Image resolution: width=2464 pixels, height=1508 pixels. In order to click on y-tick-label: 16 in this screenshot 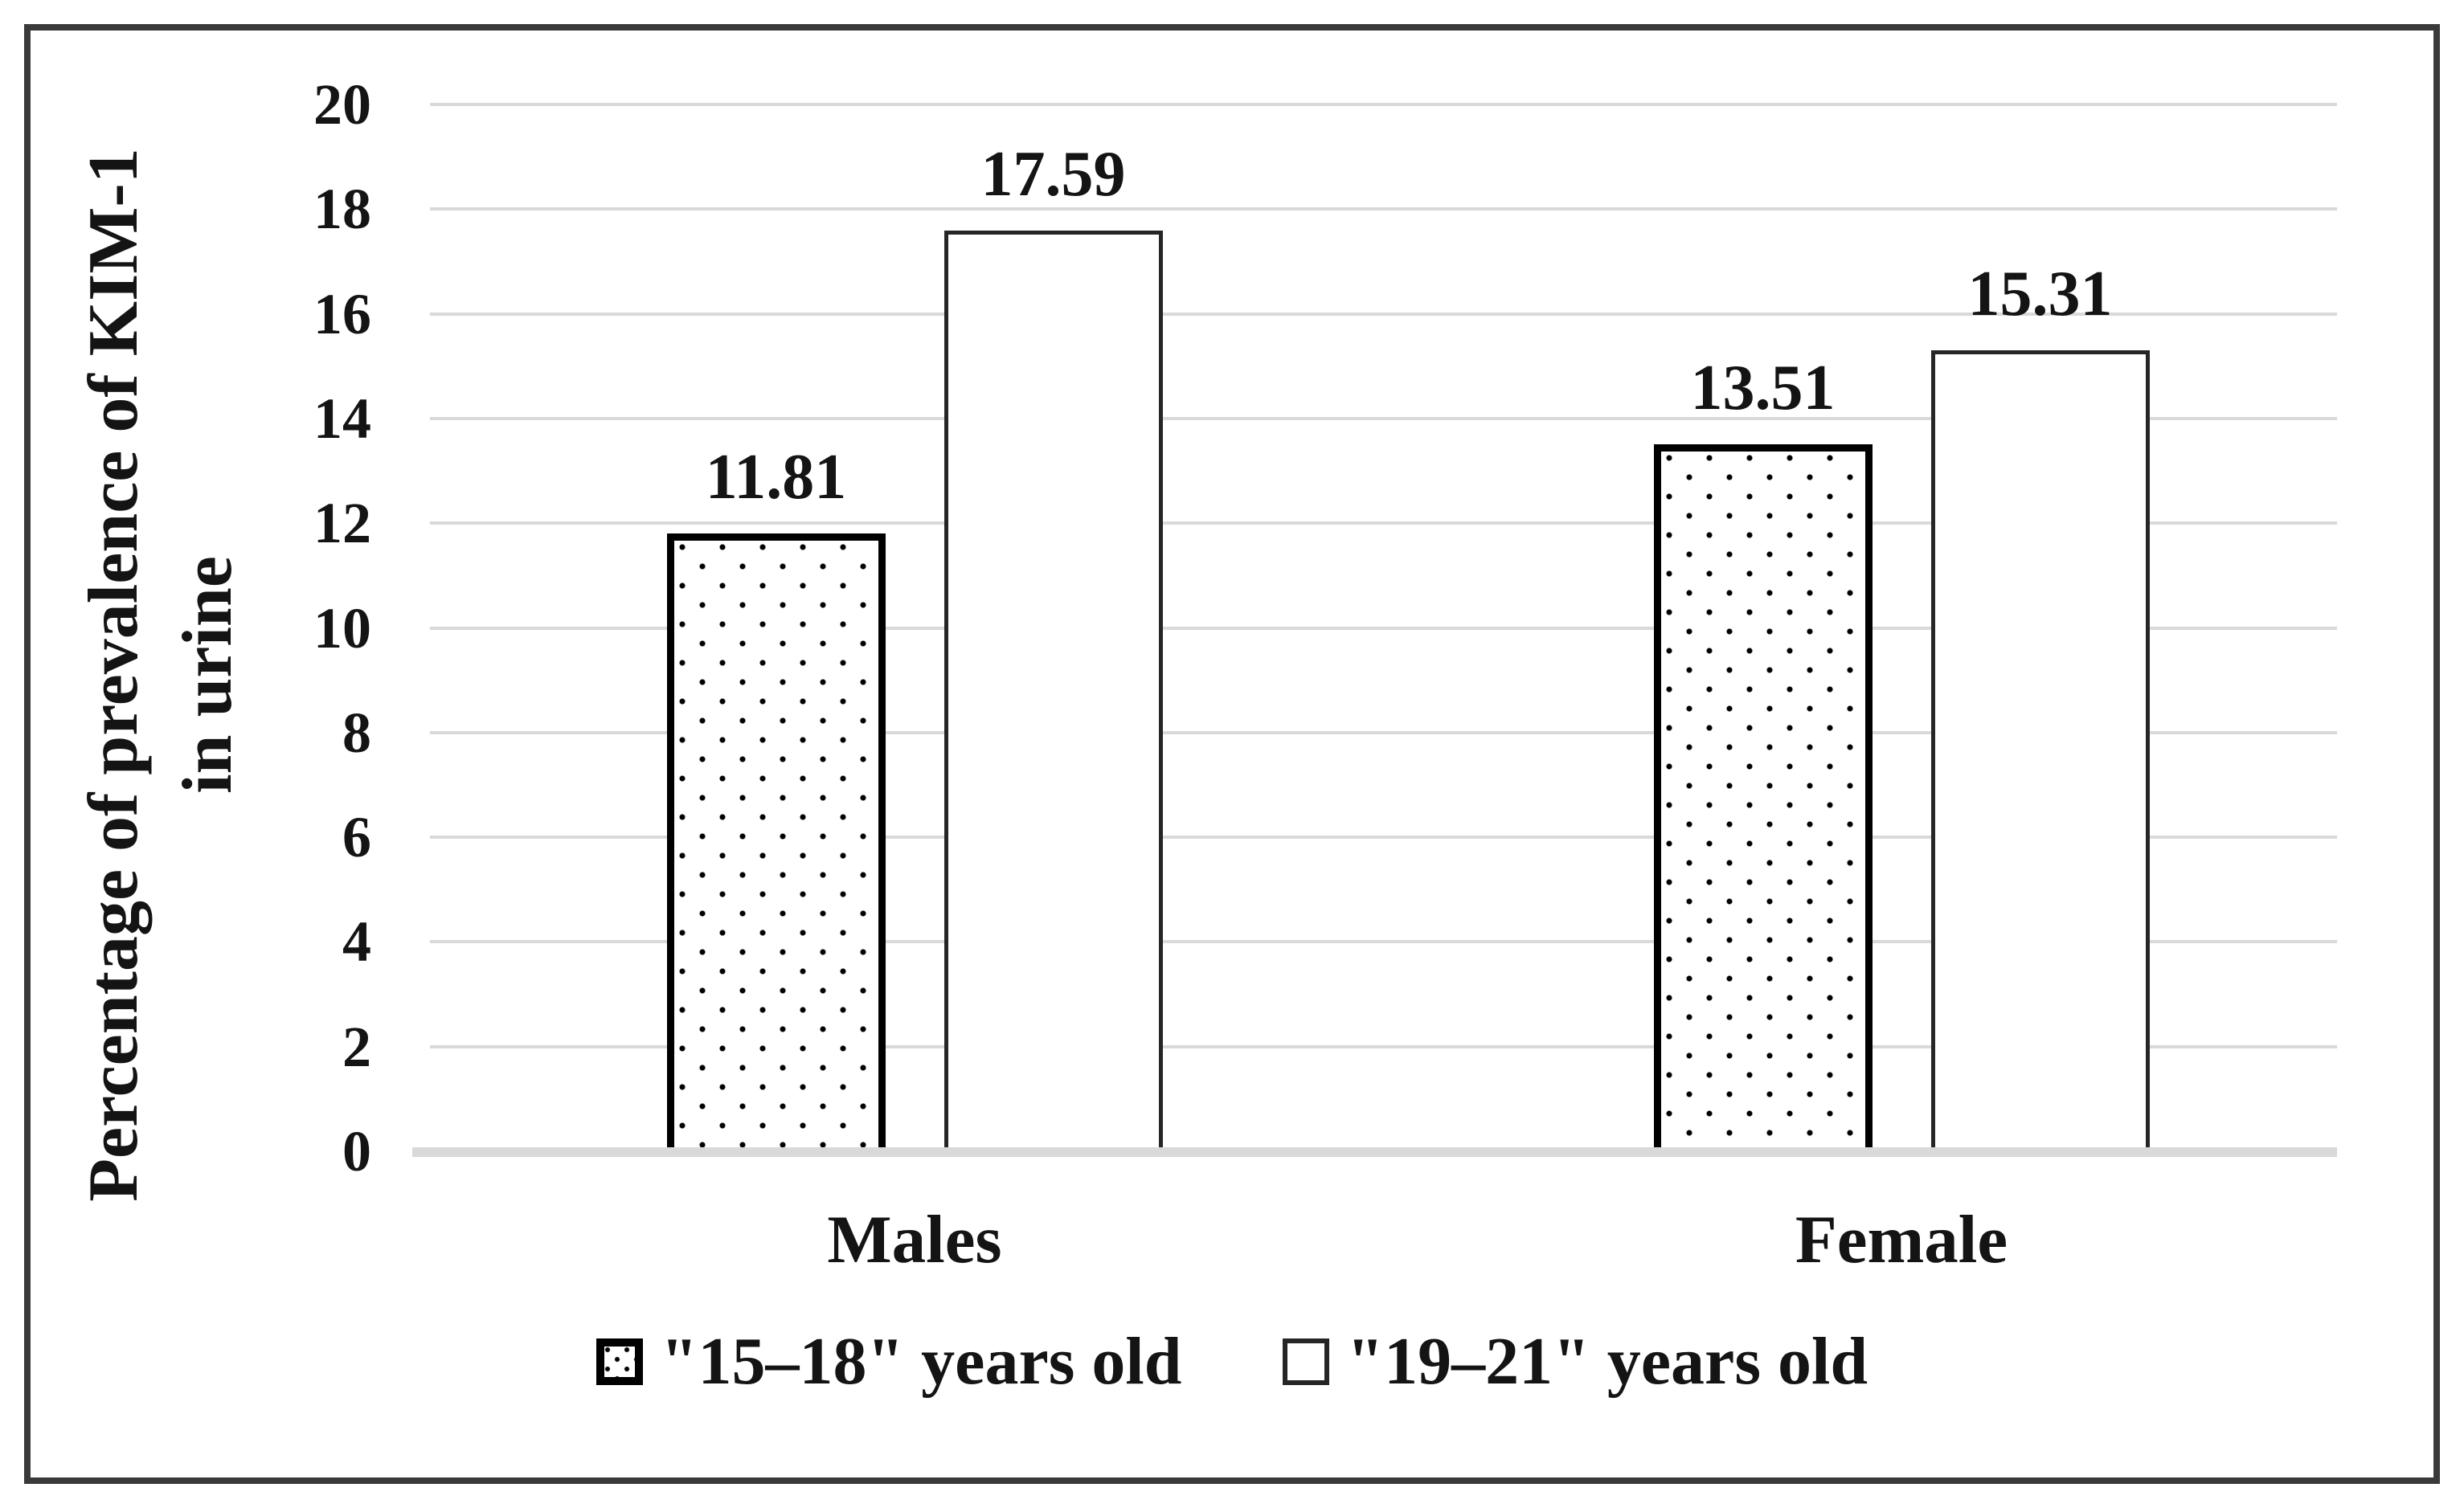, I will do `click(342, 313)`.